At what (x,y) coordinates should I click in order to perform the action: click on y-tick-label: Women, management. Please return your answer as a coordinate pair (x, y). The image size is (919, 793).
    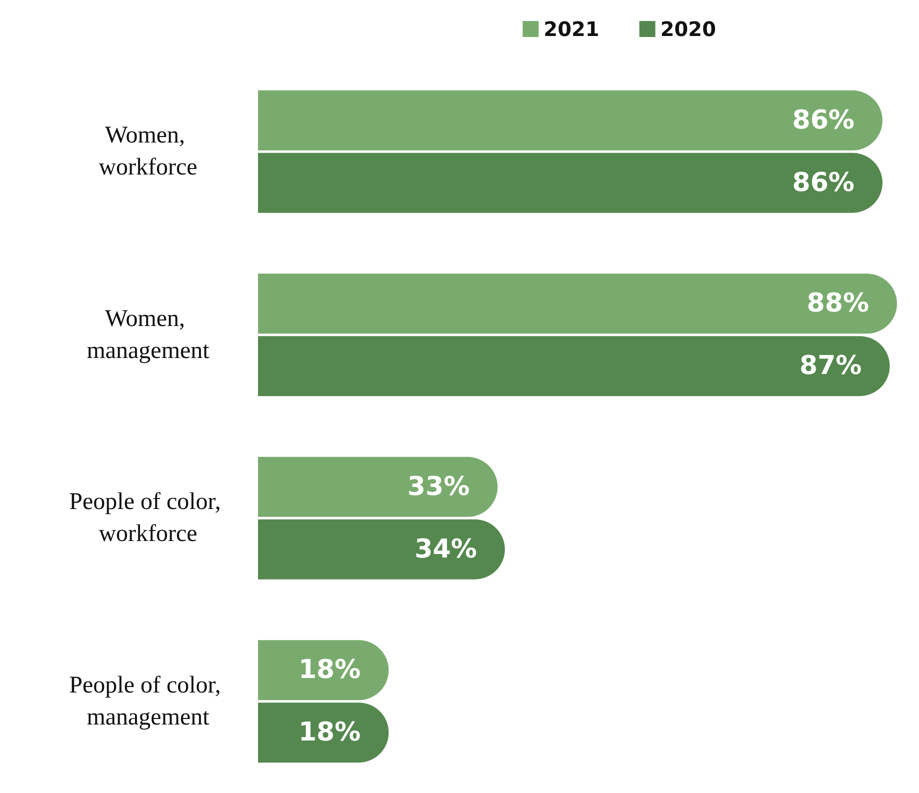
    Looking at the image, I should click on (148, 335).